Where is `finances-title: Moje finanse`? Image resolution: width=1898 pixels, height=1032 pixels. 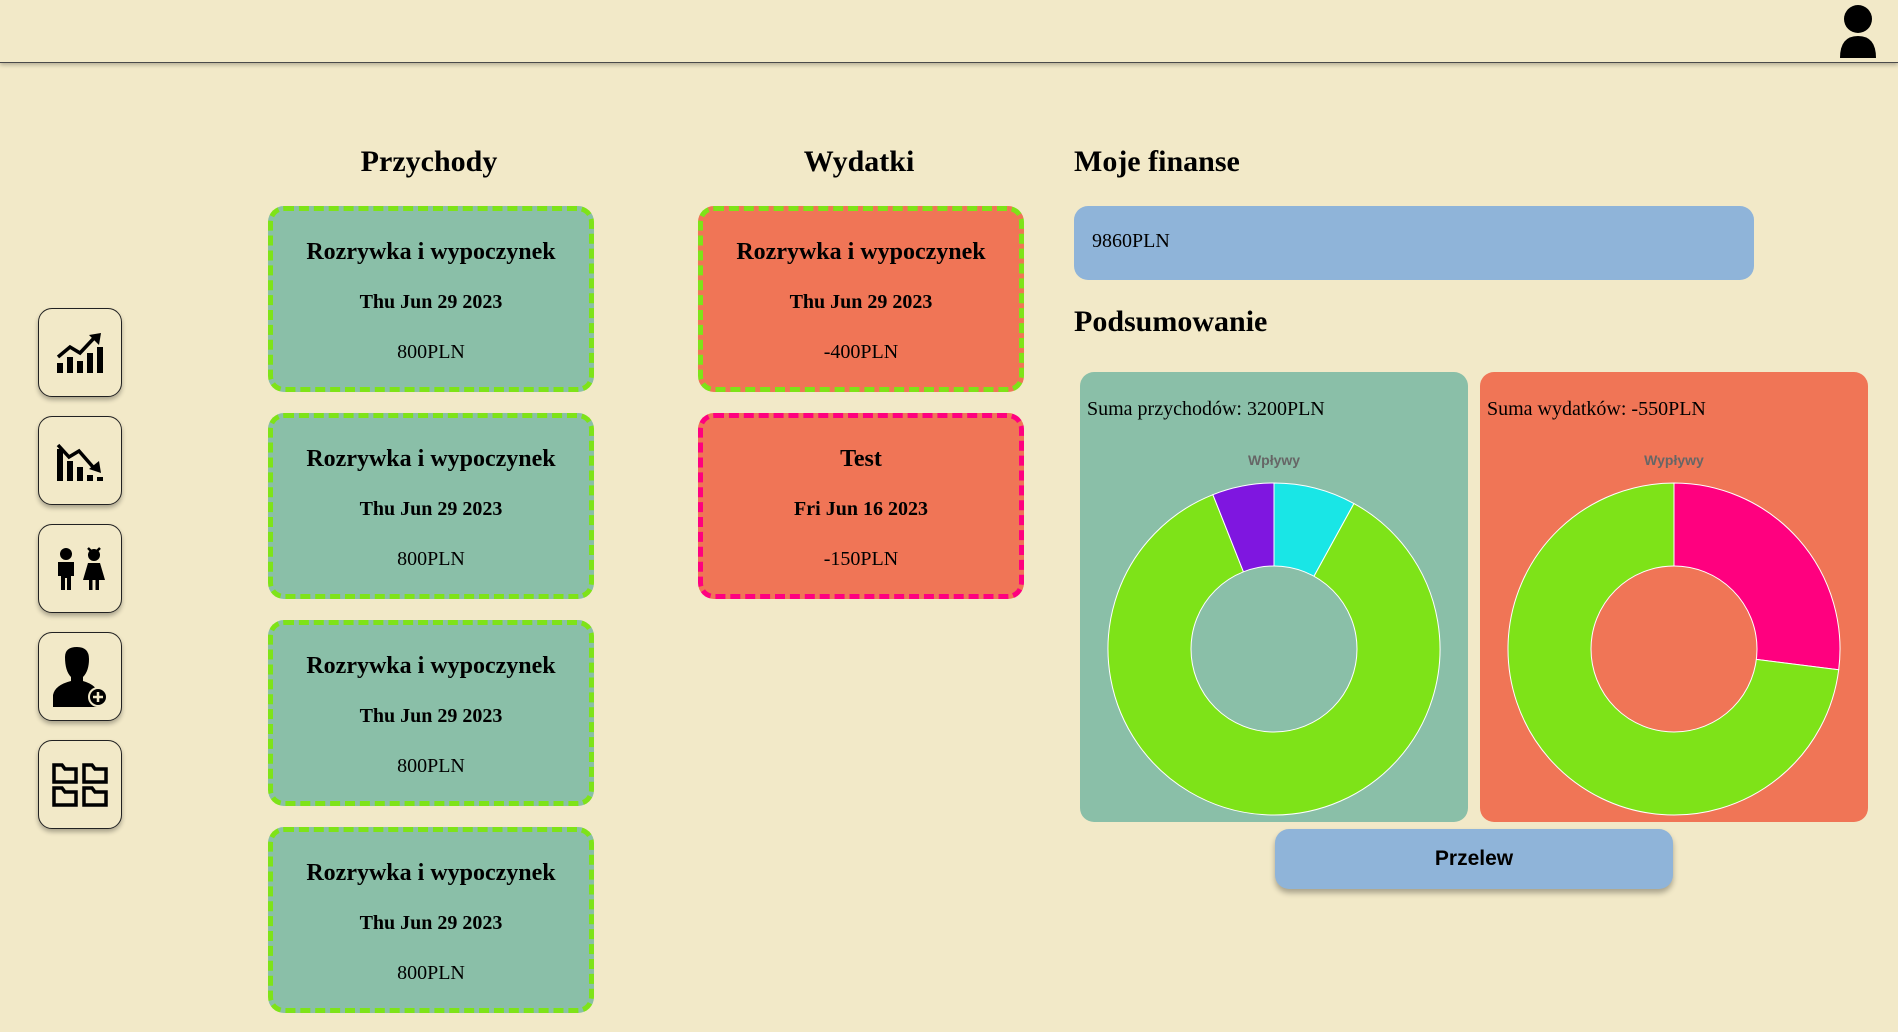 finances-title: Moje finanse is located at coordinates (1157, 161).